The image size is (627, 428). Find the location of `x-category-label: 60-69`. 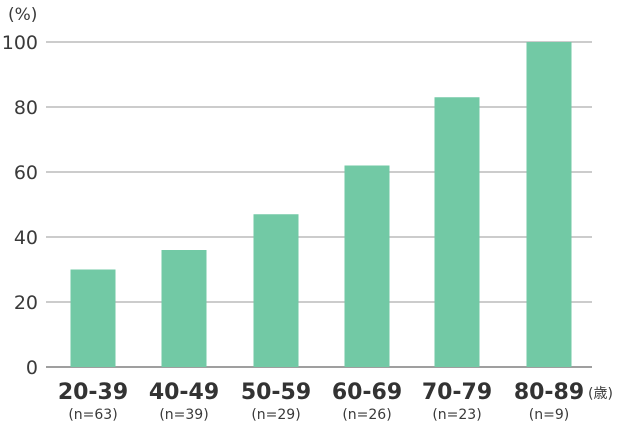

x-category-label: 60-69 is located at coordinates (367, 392).